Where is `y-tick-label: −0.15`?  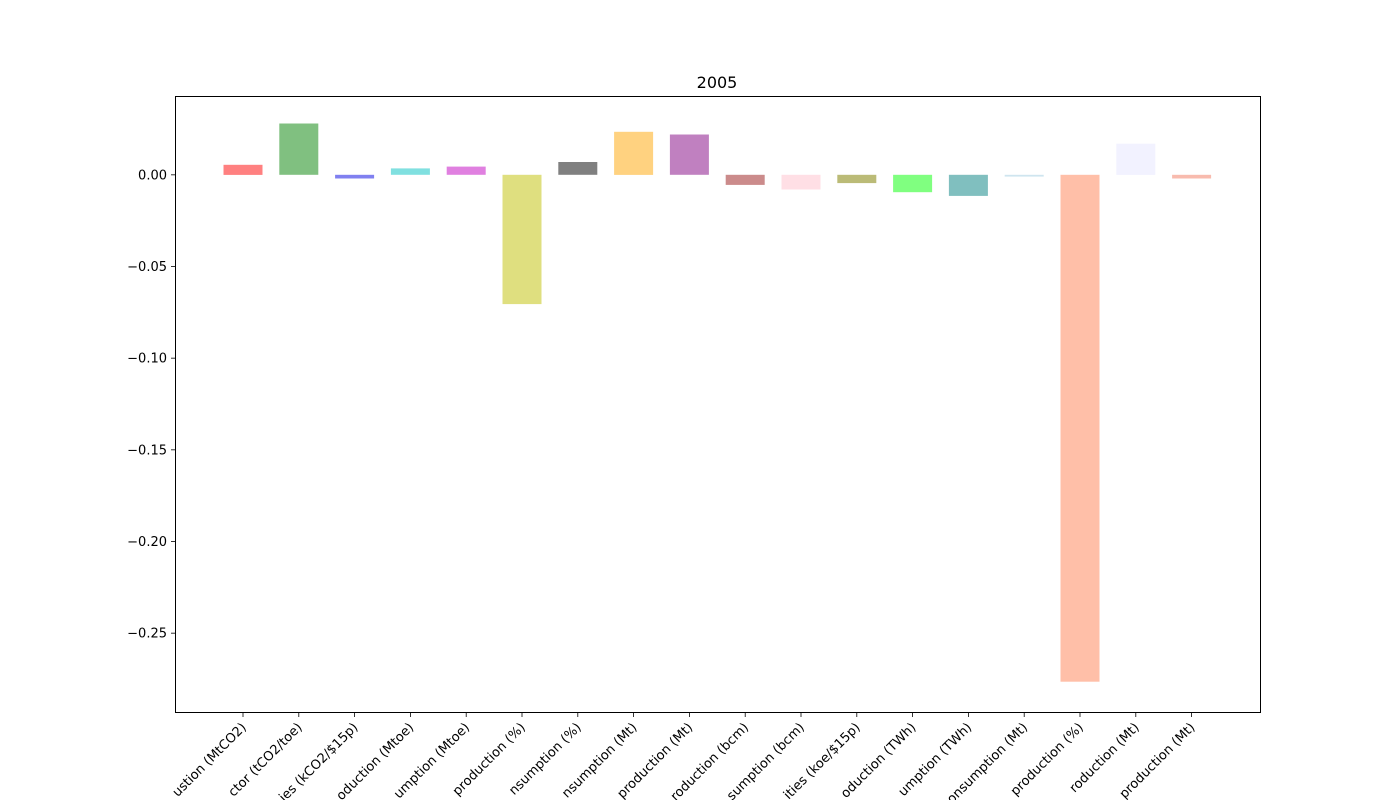 y-tick-label: −0.15 is located at coordinates (147, 450).